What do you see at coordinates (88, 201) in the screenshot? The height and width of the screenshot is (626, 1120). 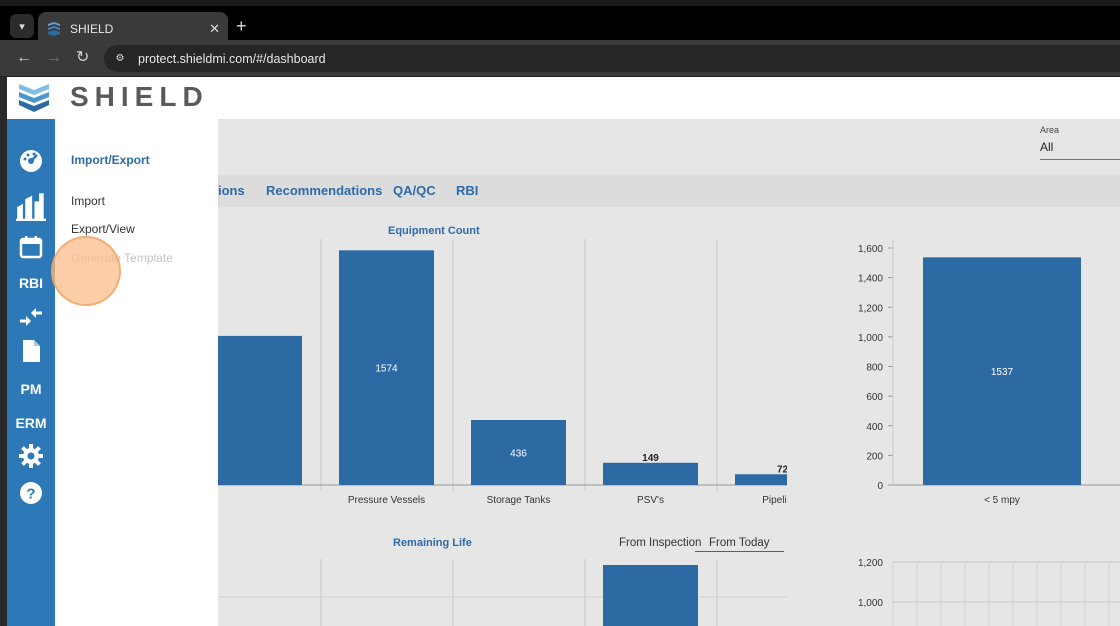 I see `submenu-item-import: Import` at bounding box center [88, 201].